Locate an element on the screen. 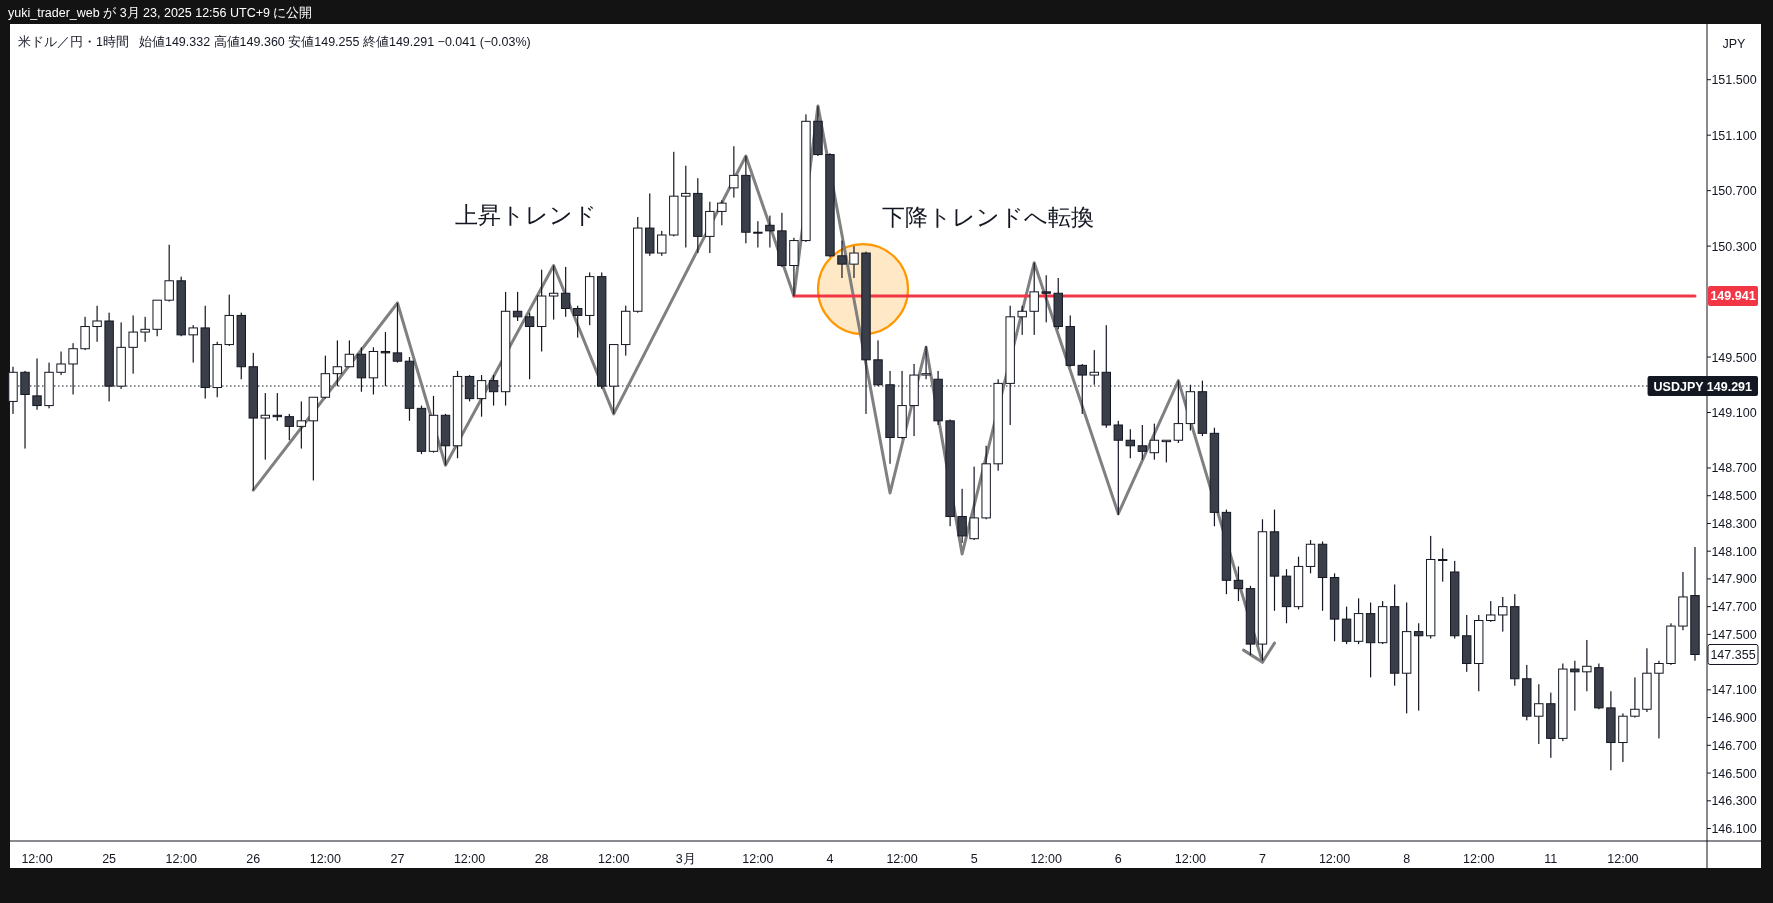 The width and height of the screenshot is (1773, 903). y-tick-label: 146.300 is located at coordinates (1734, 801).